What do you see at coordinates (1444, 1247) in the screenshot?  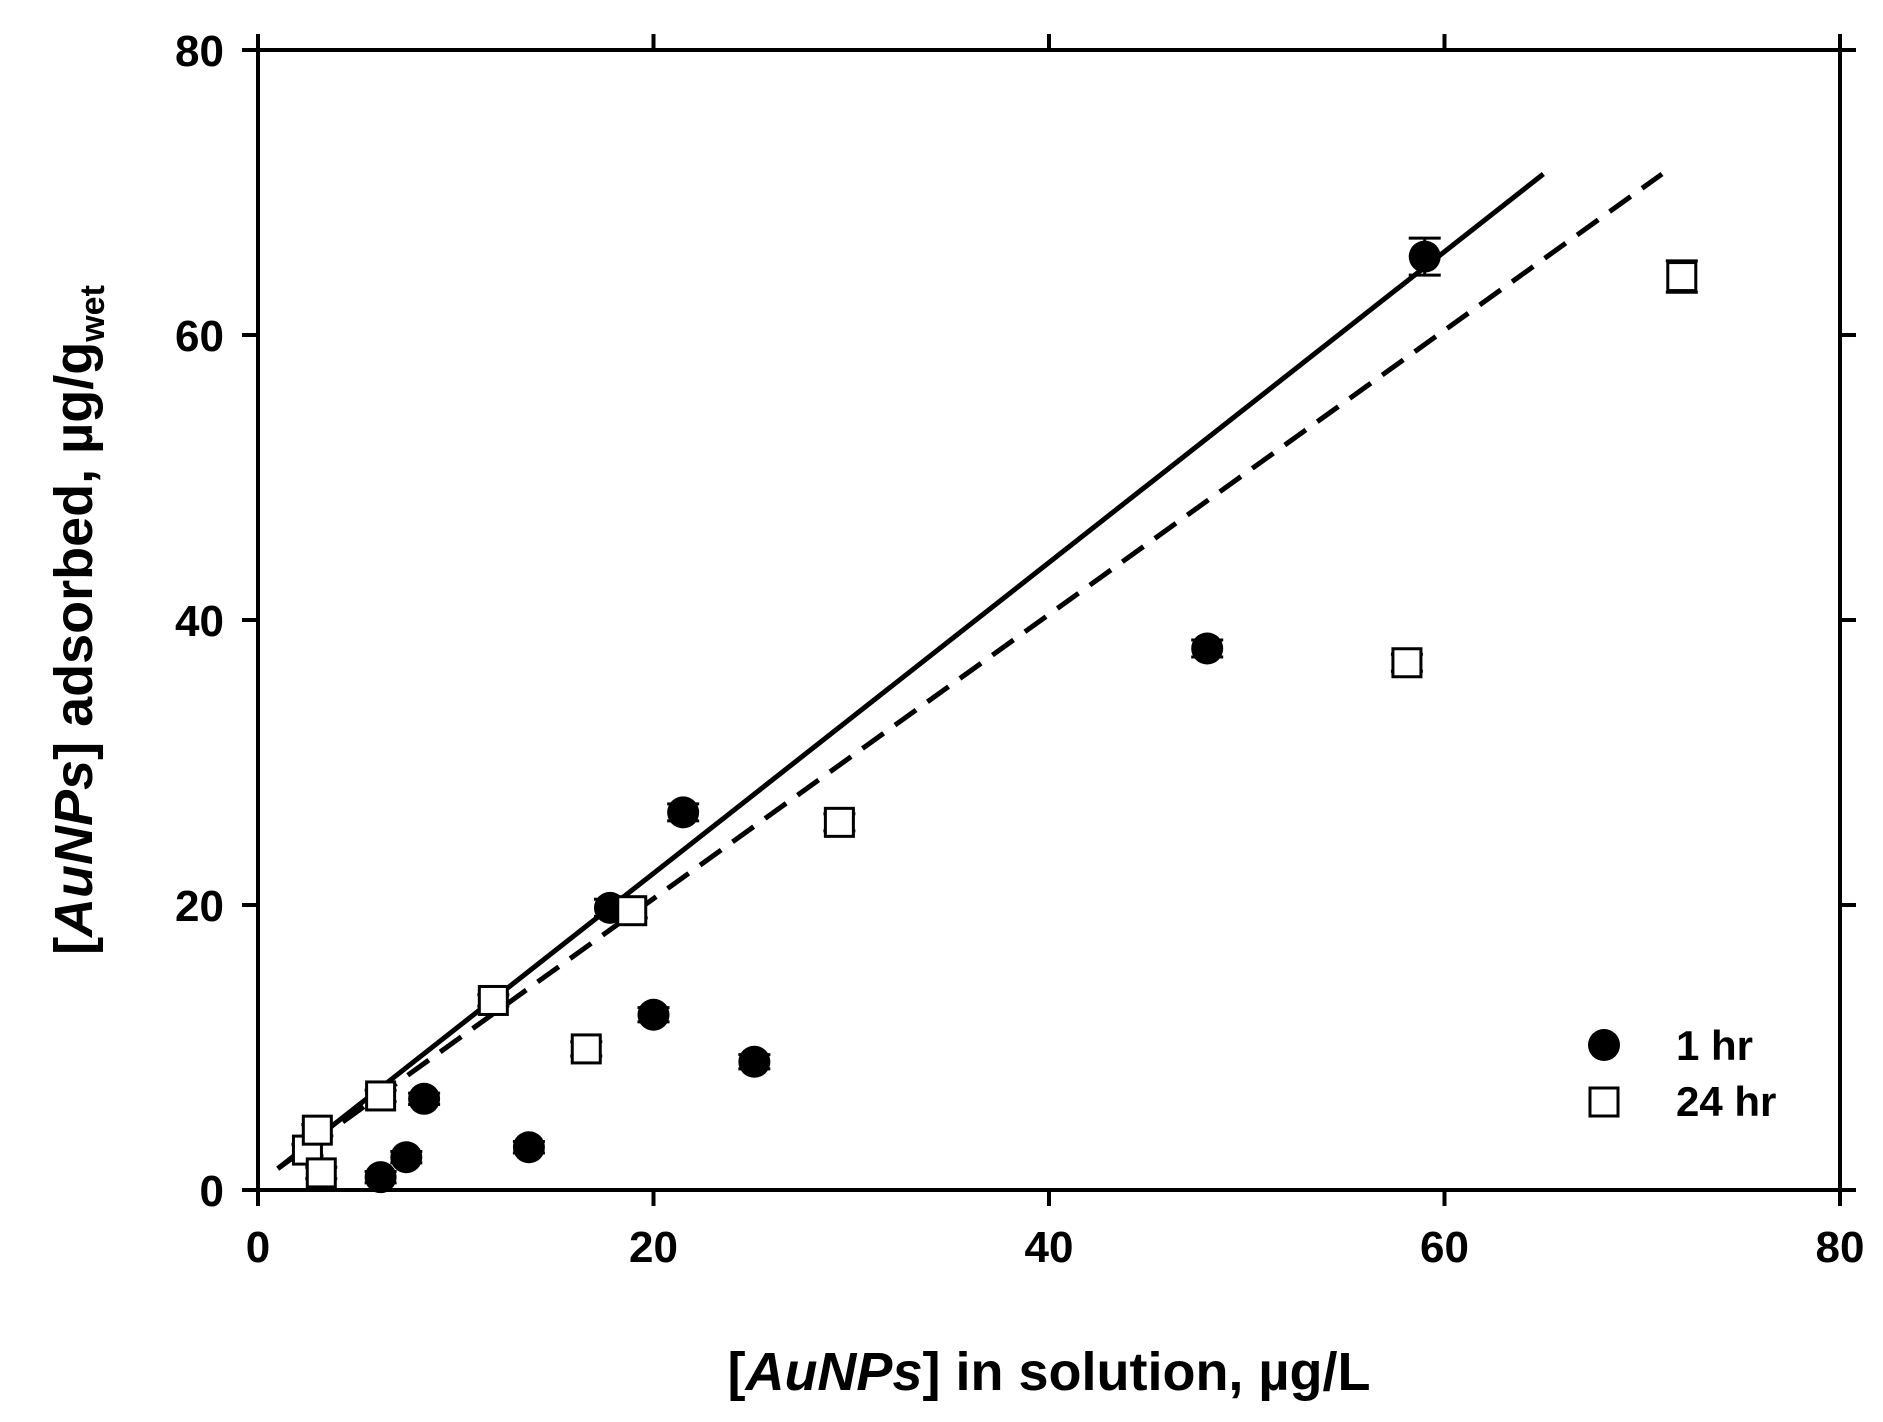 I see `x-tick-label: 60` at bounding box center [1444, 1247].